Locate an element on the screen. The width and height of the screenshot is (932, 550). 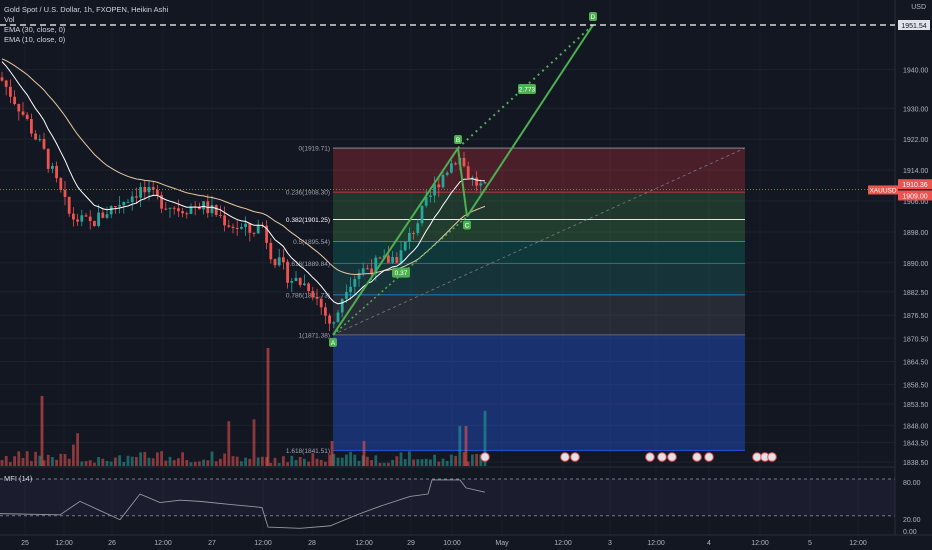
price-tick: 1906.00 is located at coordinates (915, 202).